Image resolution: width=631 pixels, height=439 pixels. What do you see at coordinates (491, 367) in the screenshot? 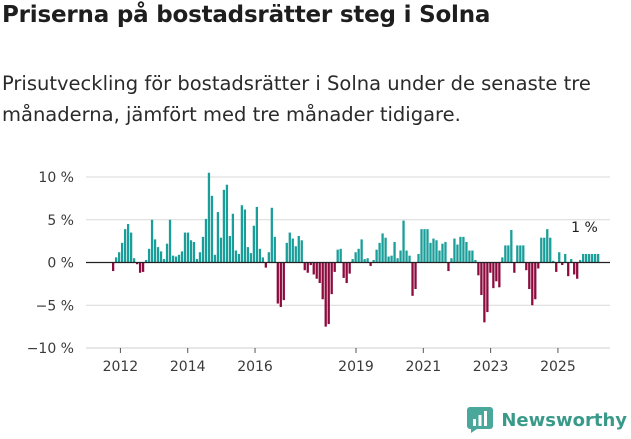
I see `x-tick-label: 2023` at bounding box center [491, 367].